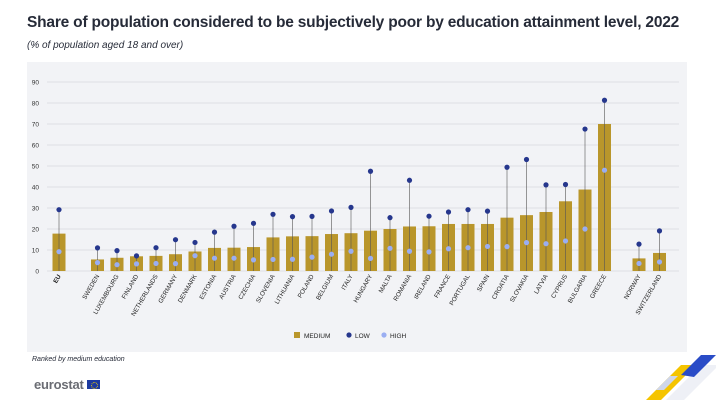  I want to click on x-tick-label: CYPRUS, so click(559, 287).